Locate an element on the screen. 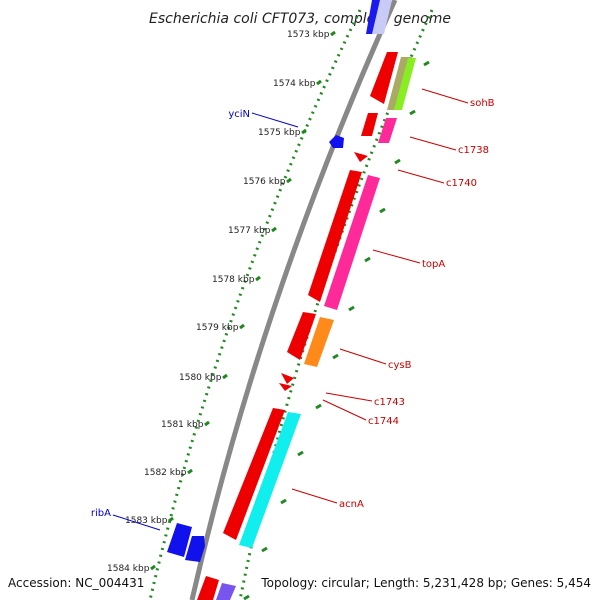 The image size is (600, 600). leader-line-yciN is located at coordinates (275, 120).